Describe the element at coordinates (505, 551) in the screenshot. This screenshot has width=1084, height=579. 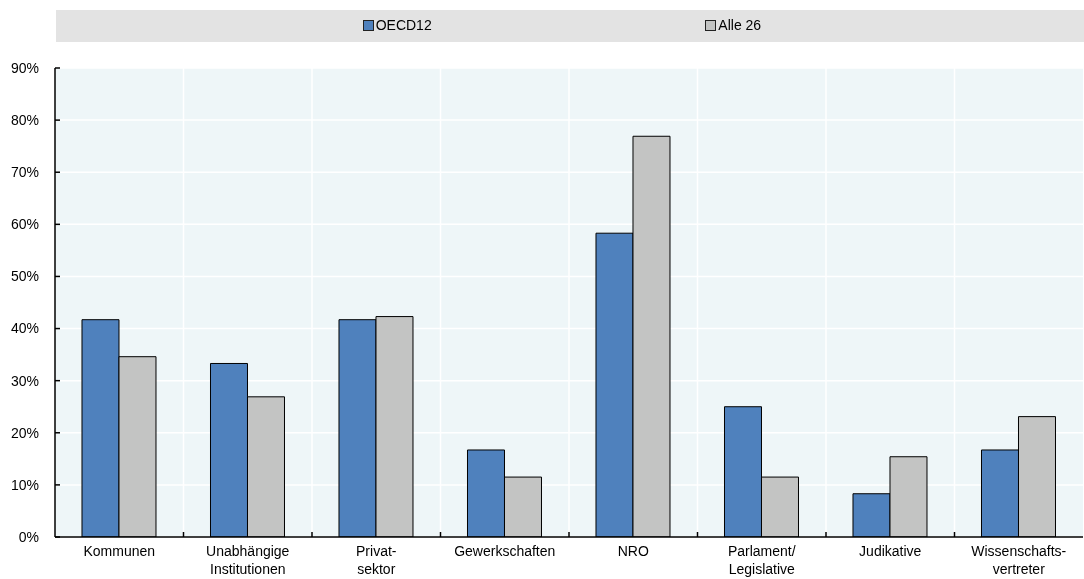
I see `x-tick-label: Gewerkschaften` at that location.